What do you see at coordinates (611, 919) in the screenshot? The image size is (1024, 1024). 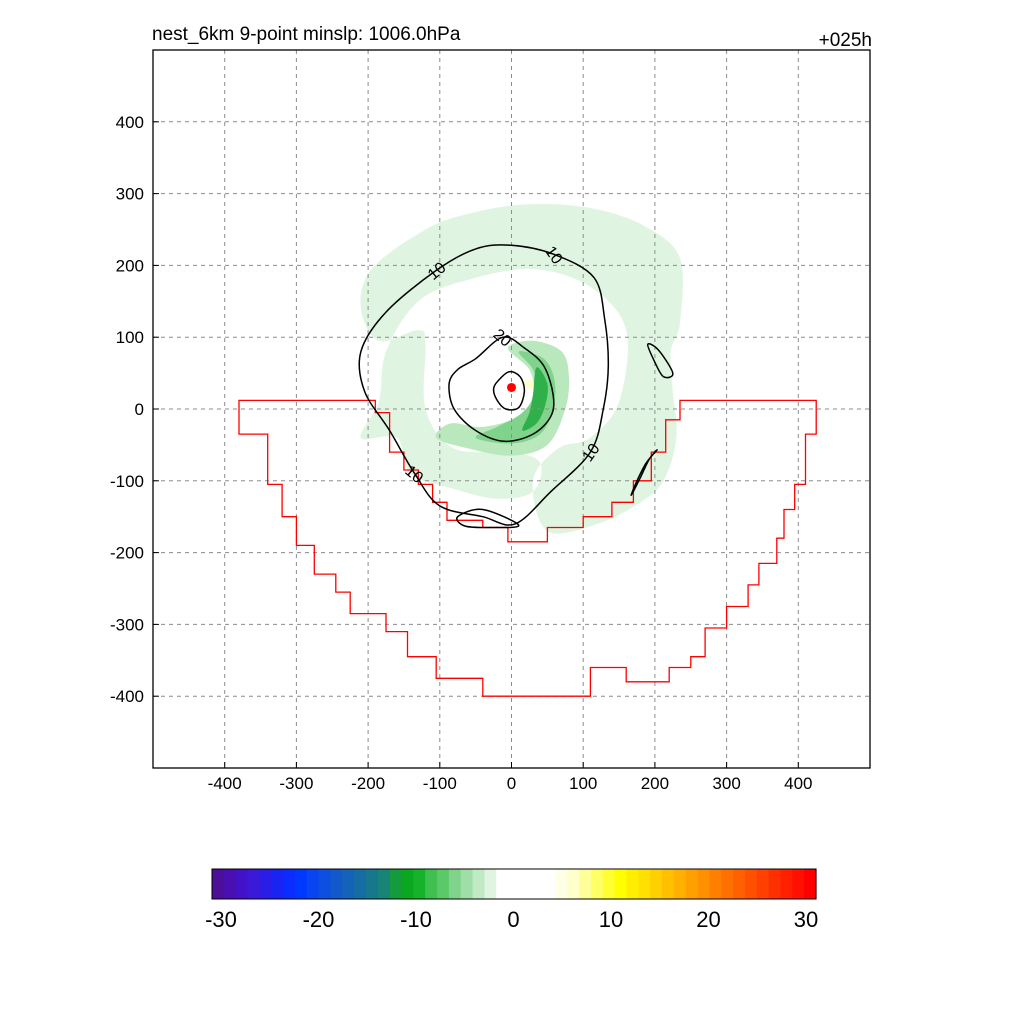 I see `colorbar-tick-label: 10` at bounding box center [611, 919].